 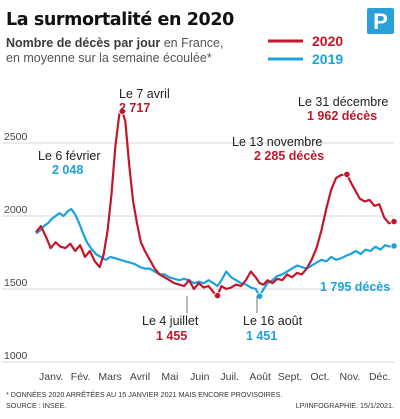 What do you see at coordinates (109, 58) in the screenshot?
I see `chart-subtitle-line-2: en moyenne sur la semaine écoulée*` at bounding box center [109, 58].